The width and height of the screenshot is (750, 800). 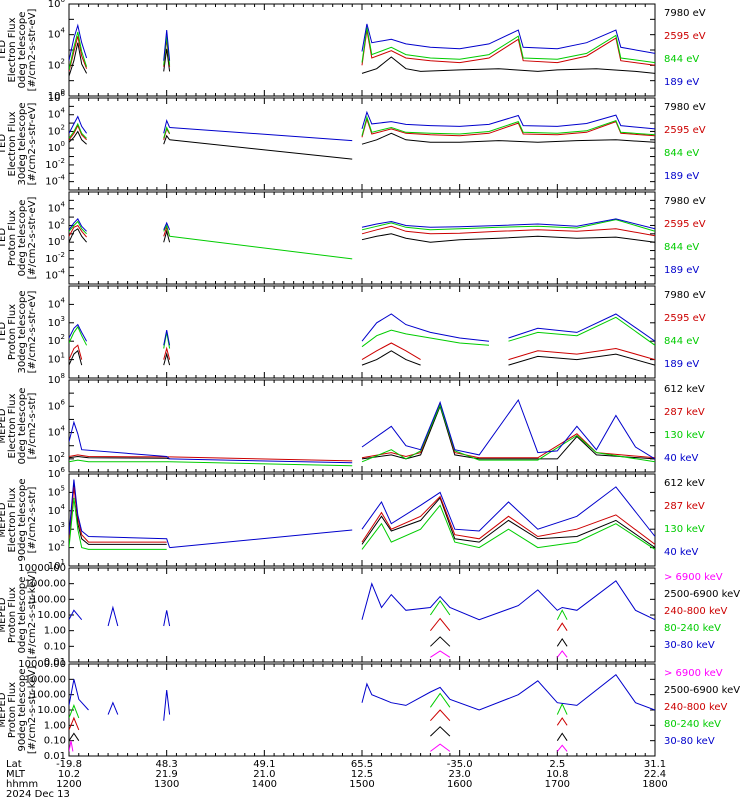 I want to click on y-tick-label: 10⁻², so click(x=55, y=258).